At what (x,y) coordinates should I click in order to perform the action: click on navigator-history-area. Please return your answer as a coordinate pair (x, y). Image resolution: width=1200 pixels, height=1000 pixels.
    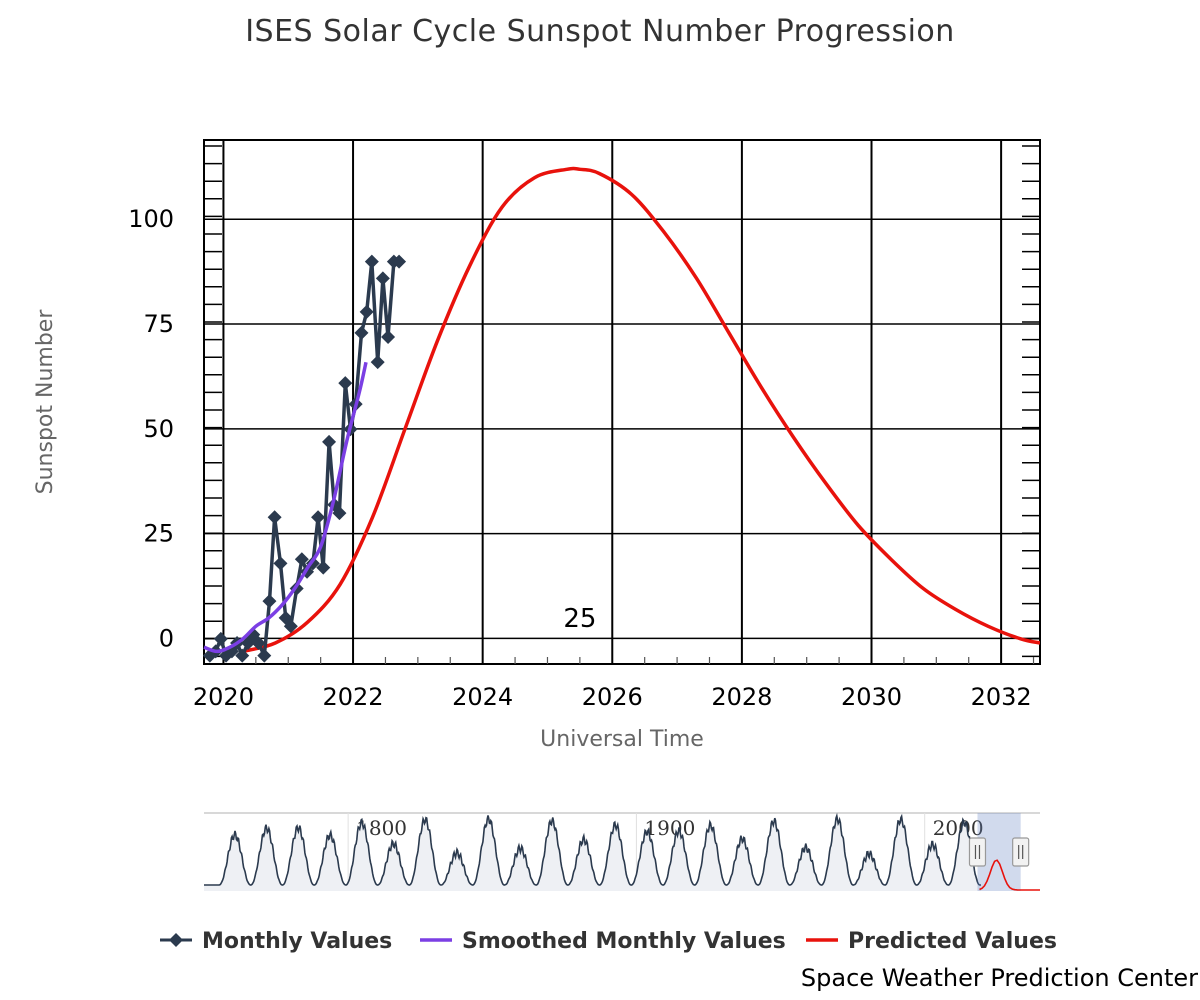
    Looking at the image, I should click on (592, 853).